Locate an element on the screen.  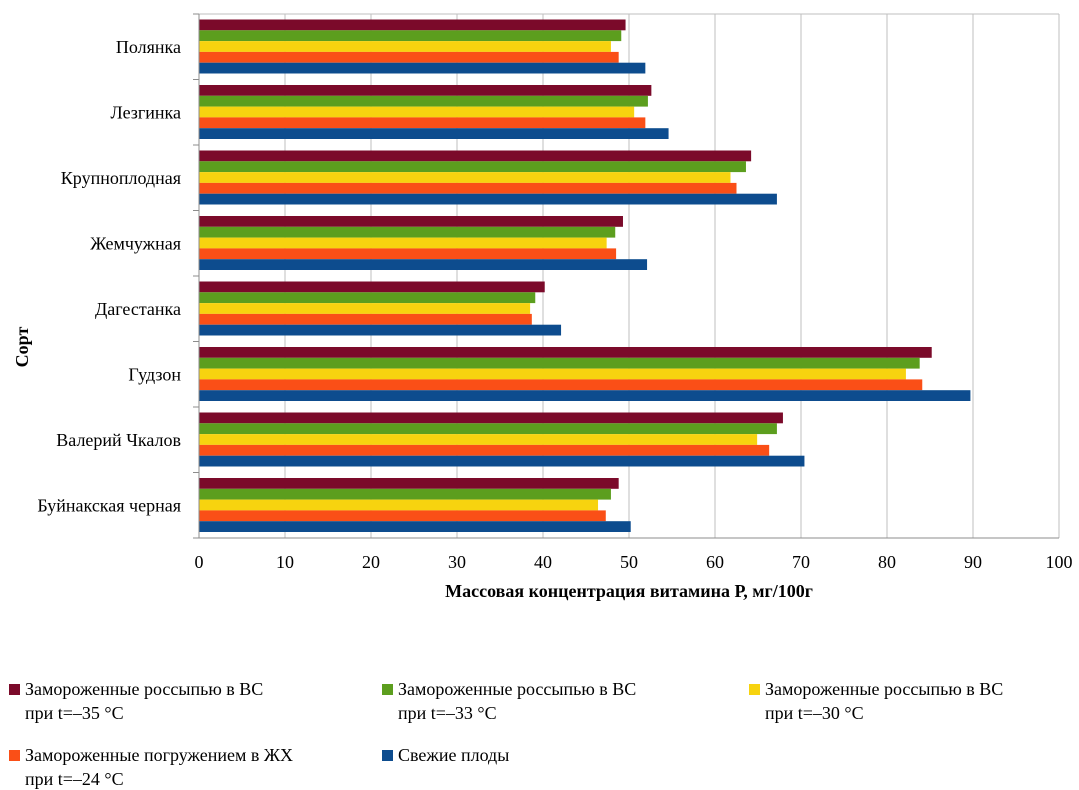
x-tick-label: 0 is located at coordinates (199, 562).